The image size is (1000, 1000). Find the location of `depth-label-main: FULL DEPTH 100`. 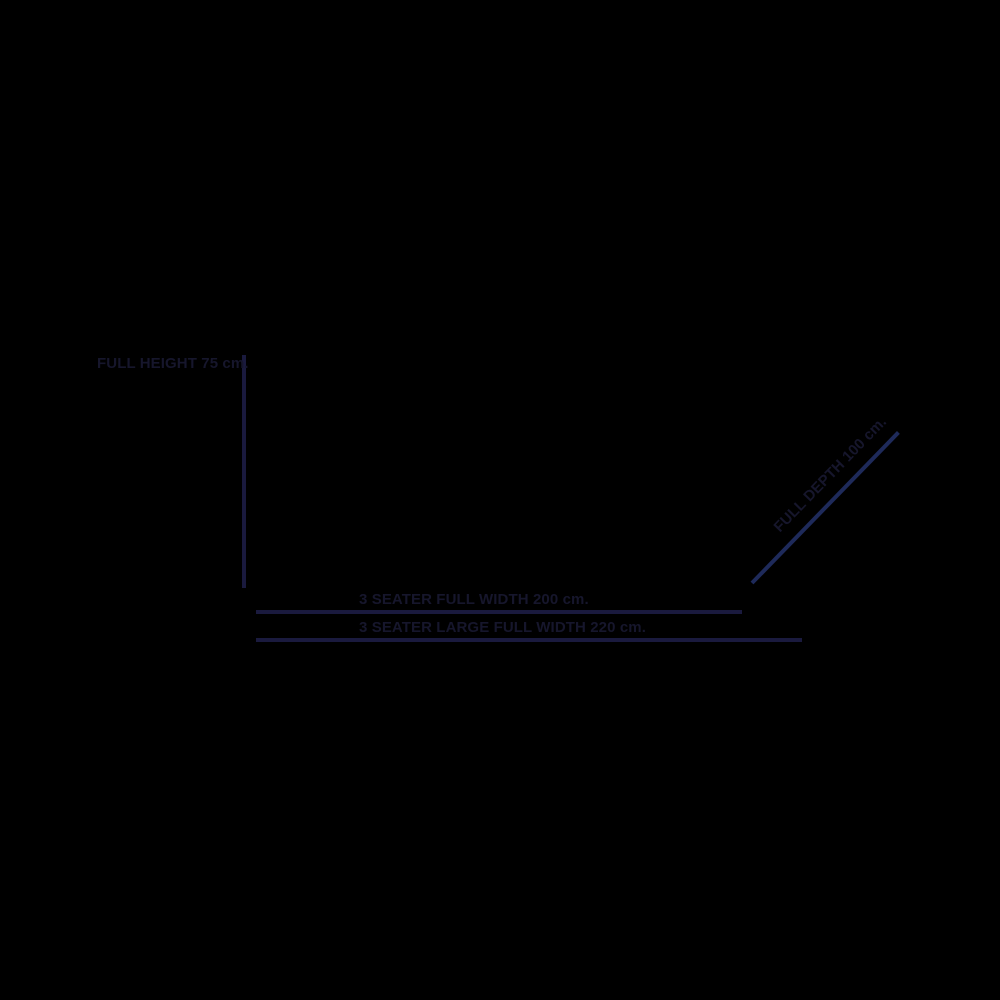

depth-label-main: FULL DEPTH 100 is located at coordinates (819, 485).